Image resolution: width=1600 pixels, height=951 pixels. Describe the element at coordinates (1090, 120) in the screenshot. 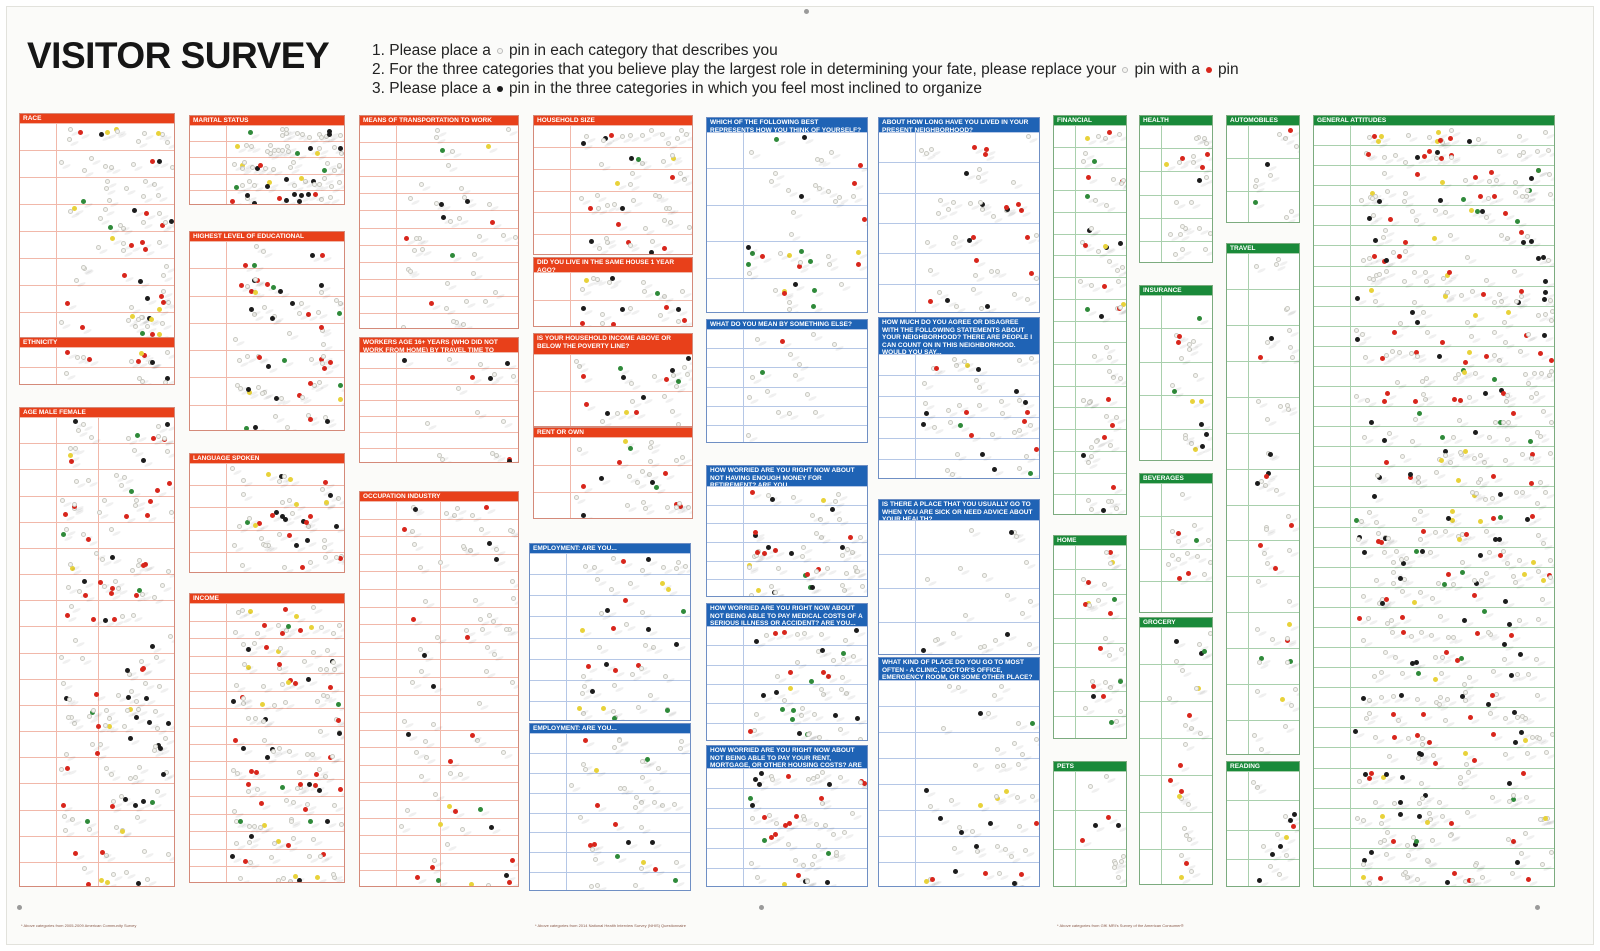

I see `panel-header: FINANCIAL` at that location.